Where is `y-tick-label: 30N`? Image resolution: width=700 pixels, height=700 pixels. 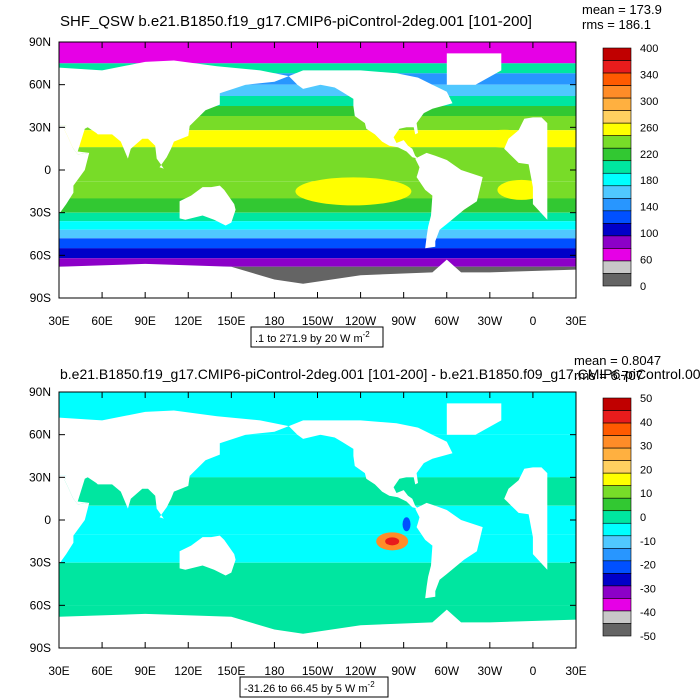
y-tick-label: 30N is located at coordinates (40, 477).